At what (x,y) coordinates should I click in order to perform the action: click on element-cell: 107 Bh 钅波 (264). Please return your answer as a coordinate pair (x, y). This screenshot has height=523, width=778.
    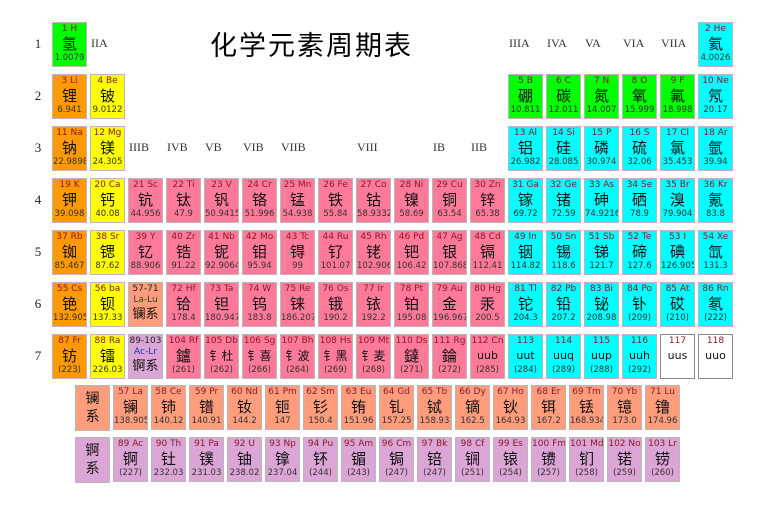
    Looking at the image, I should click on (297, 356).